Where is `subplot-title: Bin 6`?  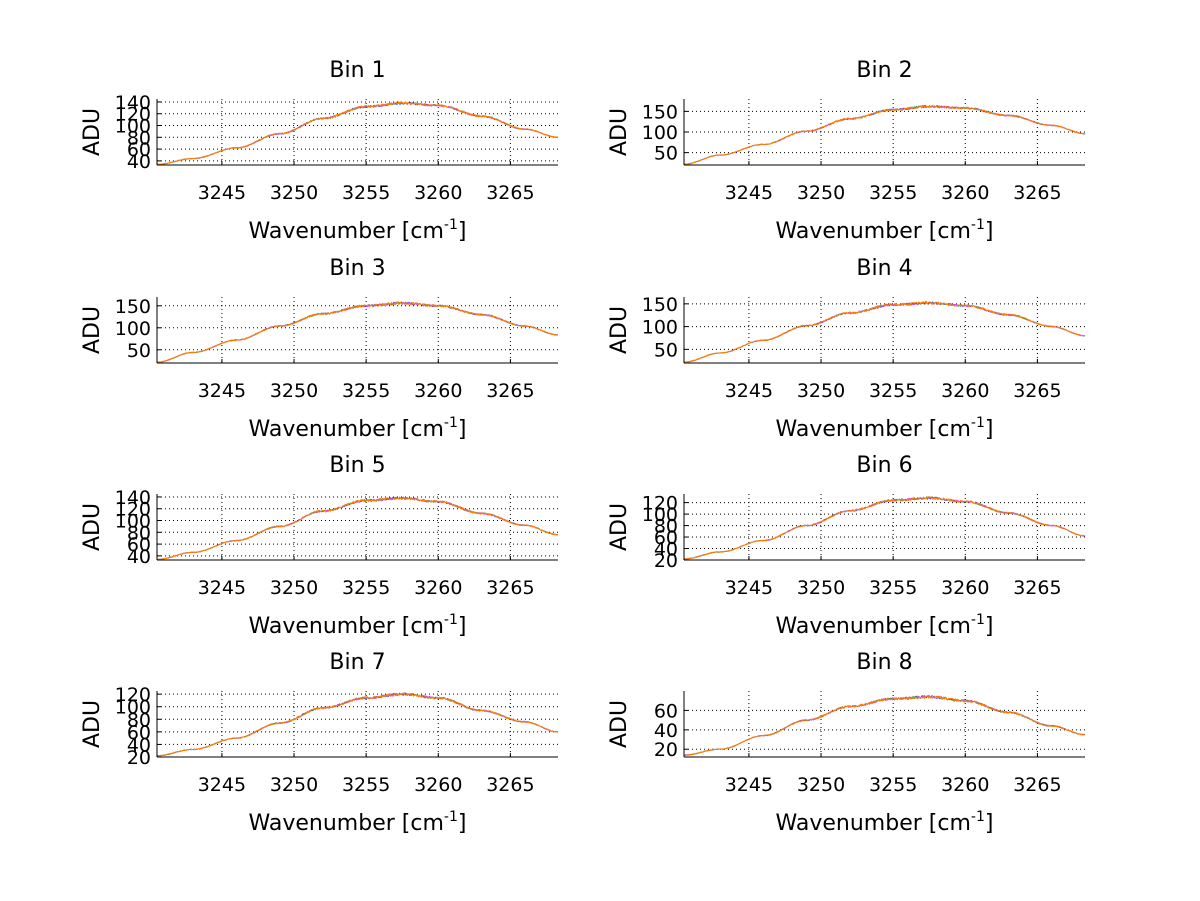 subplot-title: Bin 6 is located at coordinates (884, 465).